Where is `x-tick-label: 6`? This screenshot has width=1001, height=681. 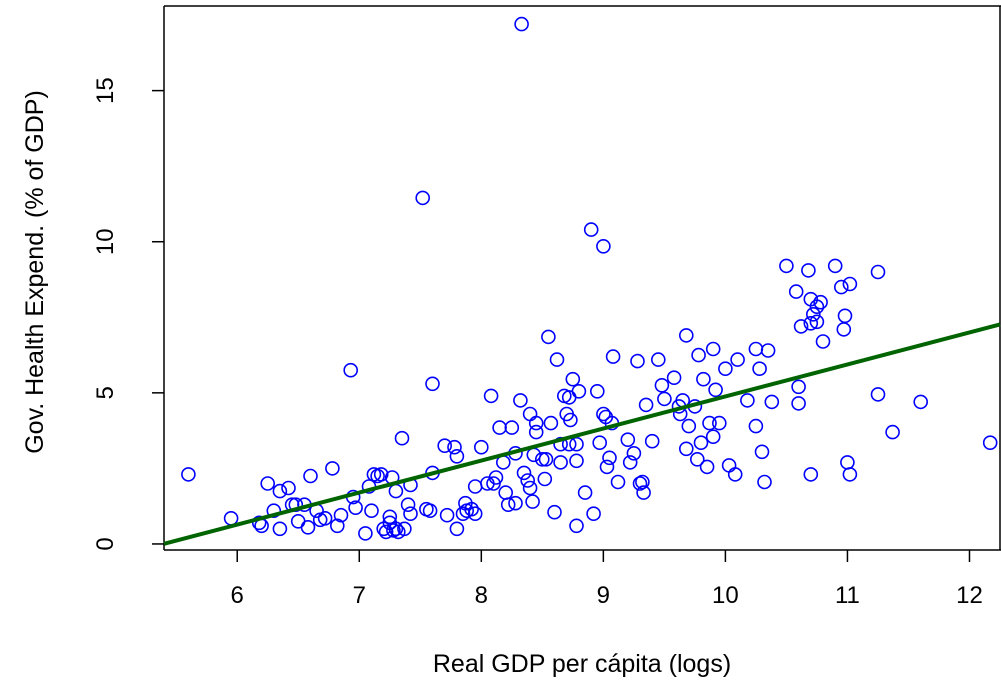 x-tick-label: 6 is located at coordinates (237, 595).